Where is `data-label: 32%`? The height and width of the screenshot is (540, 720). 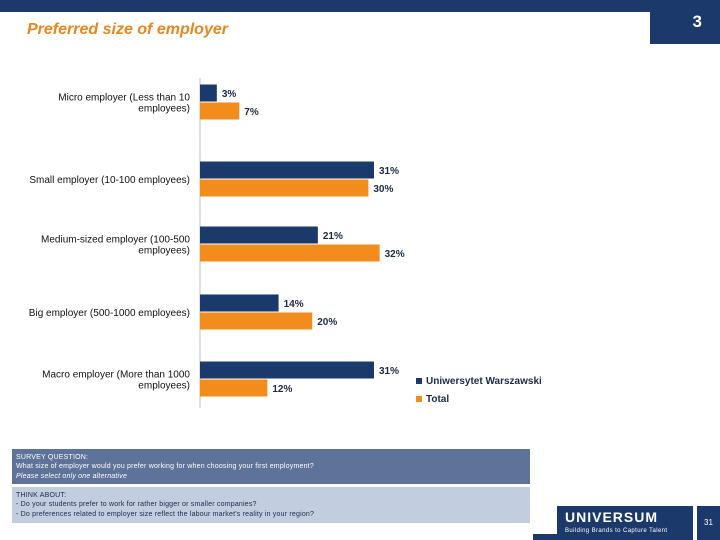
data-label: 32% is located at coordinates (395, 254).